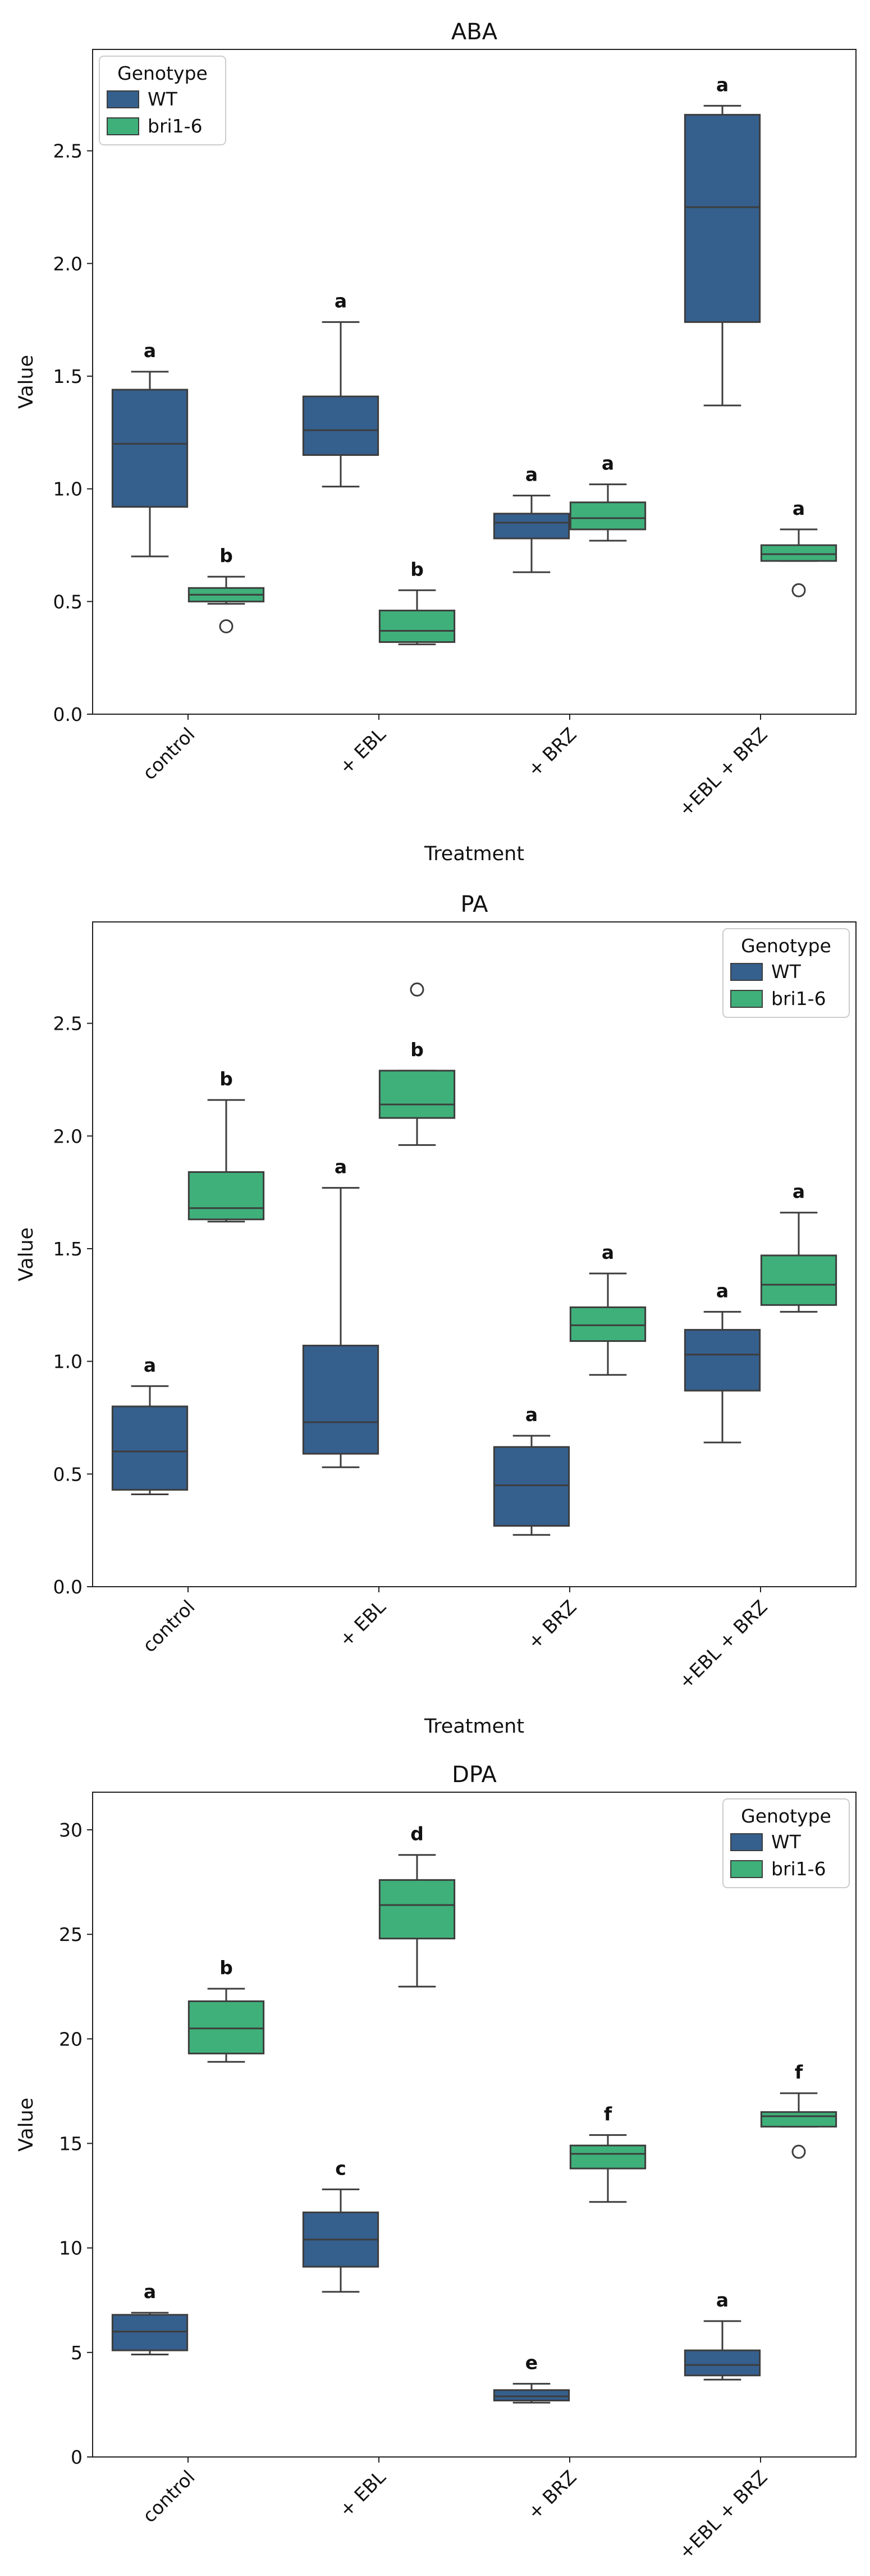  What do you see at coordinates (68, 602) in the screenshot?
I see `y-tick-label: 0.5` at bounding box center [68, 602].